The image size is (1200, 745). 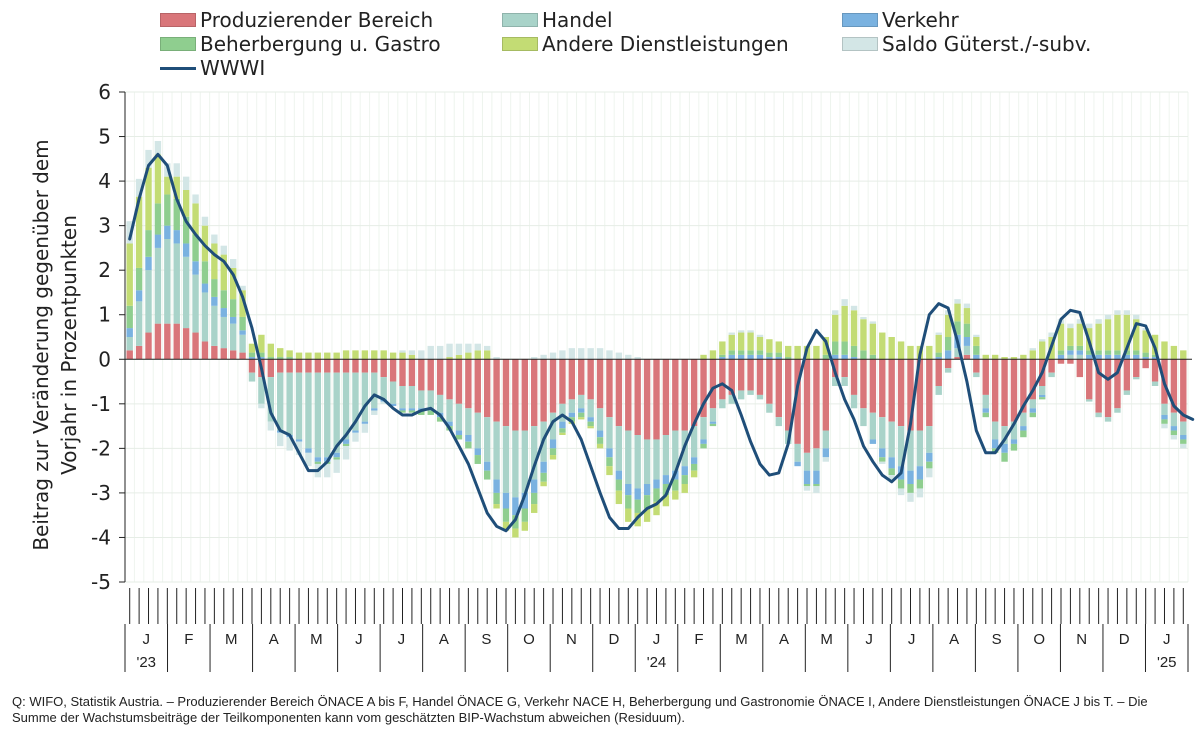 I want to click on legend-item-saldo: Saldo Güterst./-subv., so click(x=966, y=44).